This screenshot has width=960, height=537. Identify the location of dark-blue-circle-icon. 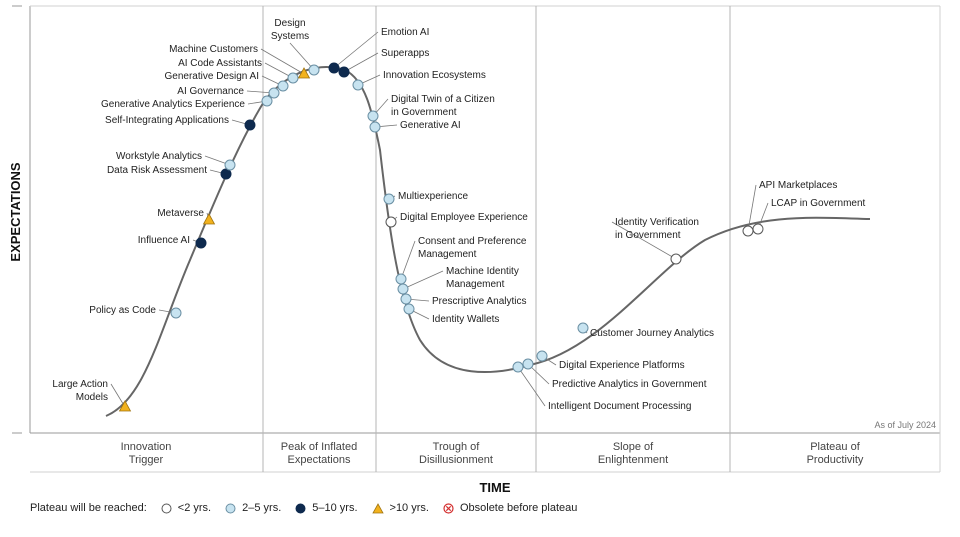
(300, 508).